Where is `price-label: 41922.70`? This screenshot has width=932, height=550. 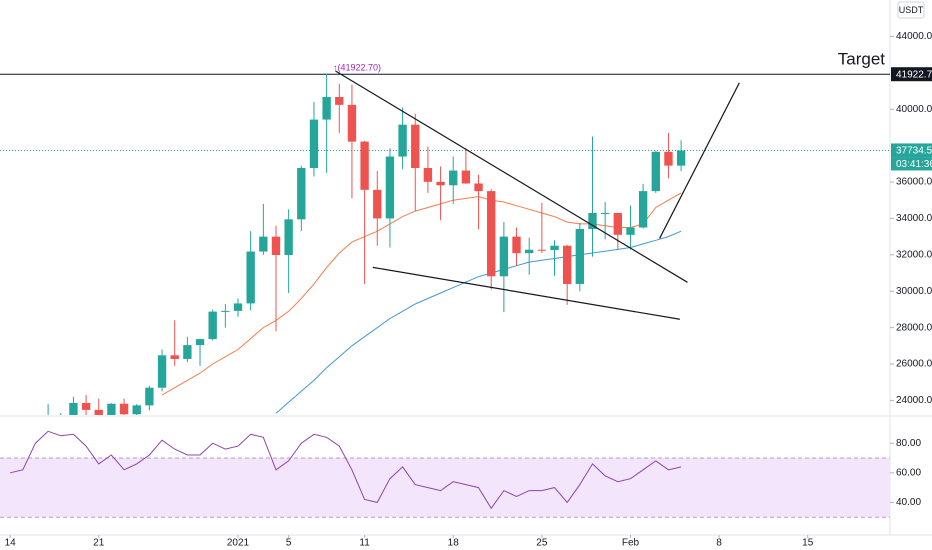 price-label: 41922.70 is located at coordinates (914, 74).